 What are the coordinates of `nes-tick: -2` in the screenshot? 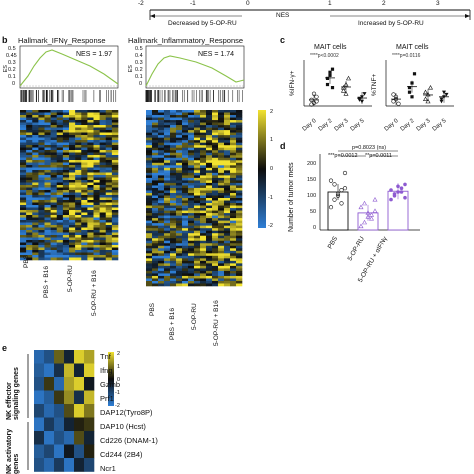 It's located at (141, 3).